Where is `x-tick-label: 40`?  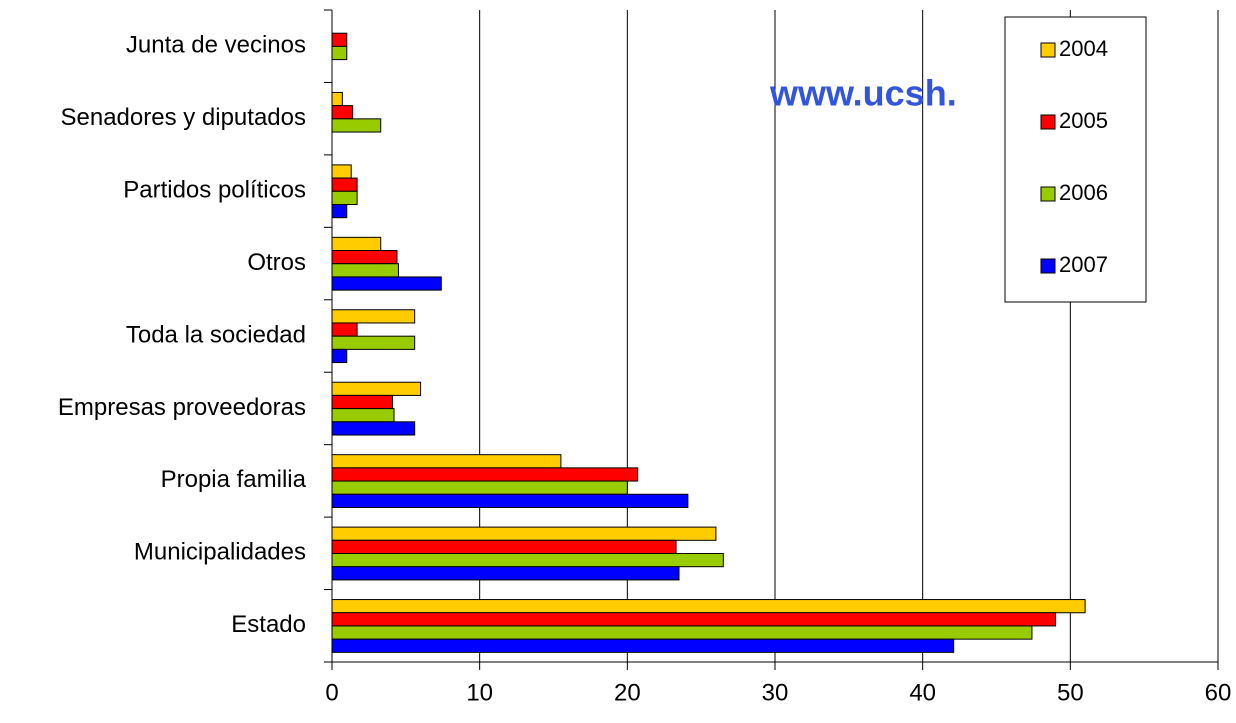 x-tick-label: 40 is located at coordinates (922, 692).